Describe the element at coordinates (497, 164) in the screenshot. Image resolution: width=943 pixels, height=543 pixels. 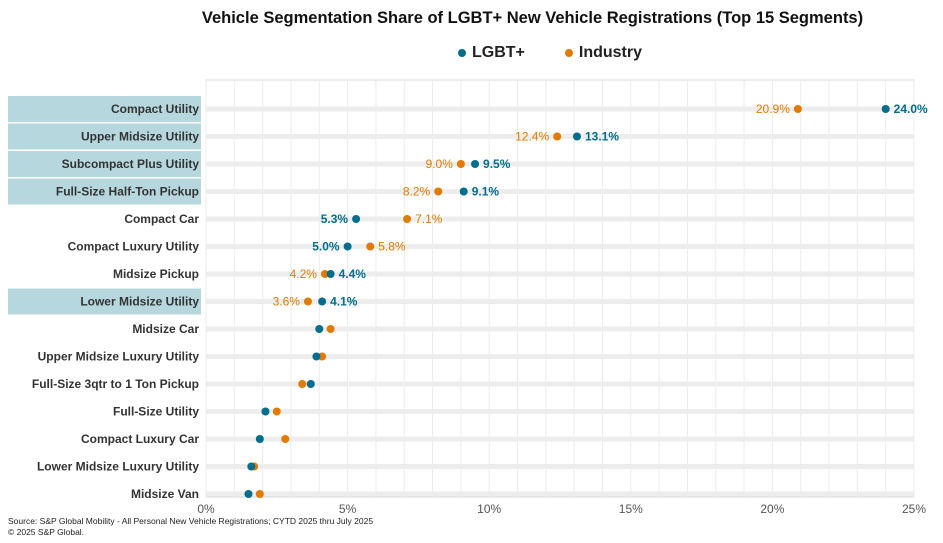
I see `data-label: 9.5%` at that location.